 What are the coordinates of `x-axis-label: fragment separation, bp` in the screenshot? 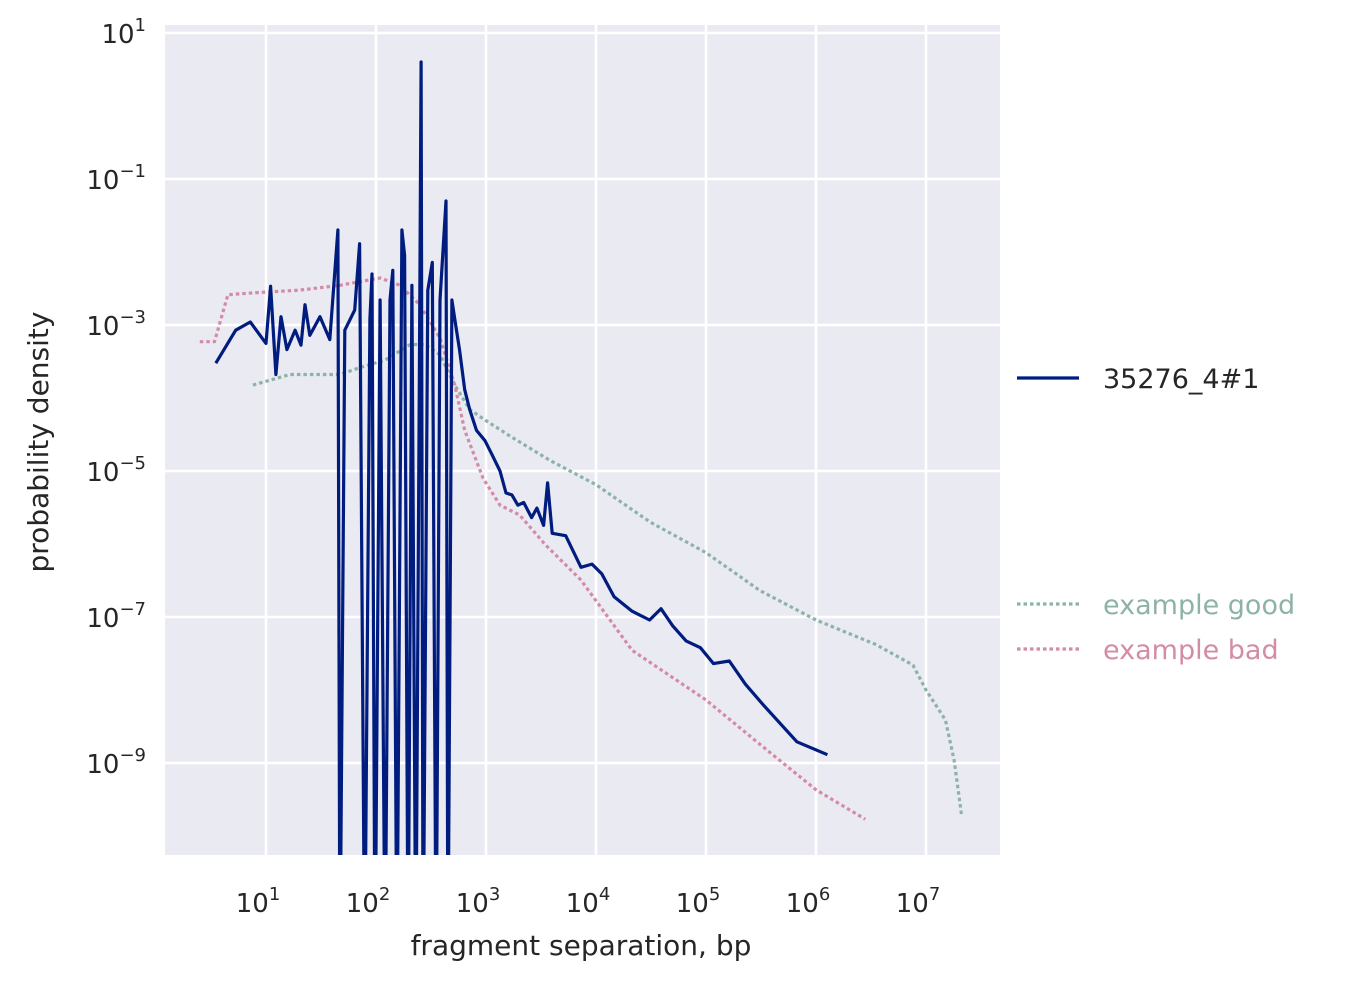 It's located at (581, 945).